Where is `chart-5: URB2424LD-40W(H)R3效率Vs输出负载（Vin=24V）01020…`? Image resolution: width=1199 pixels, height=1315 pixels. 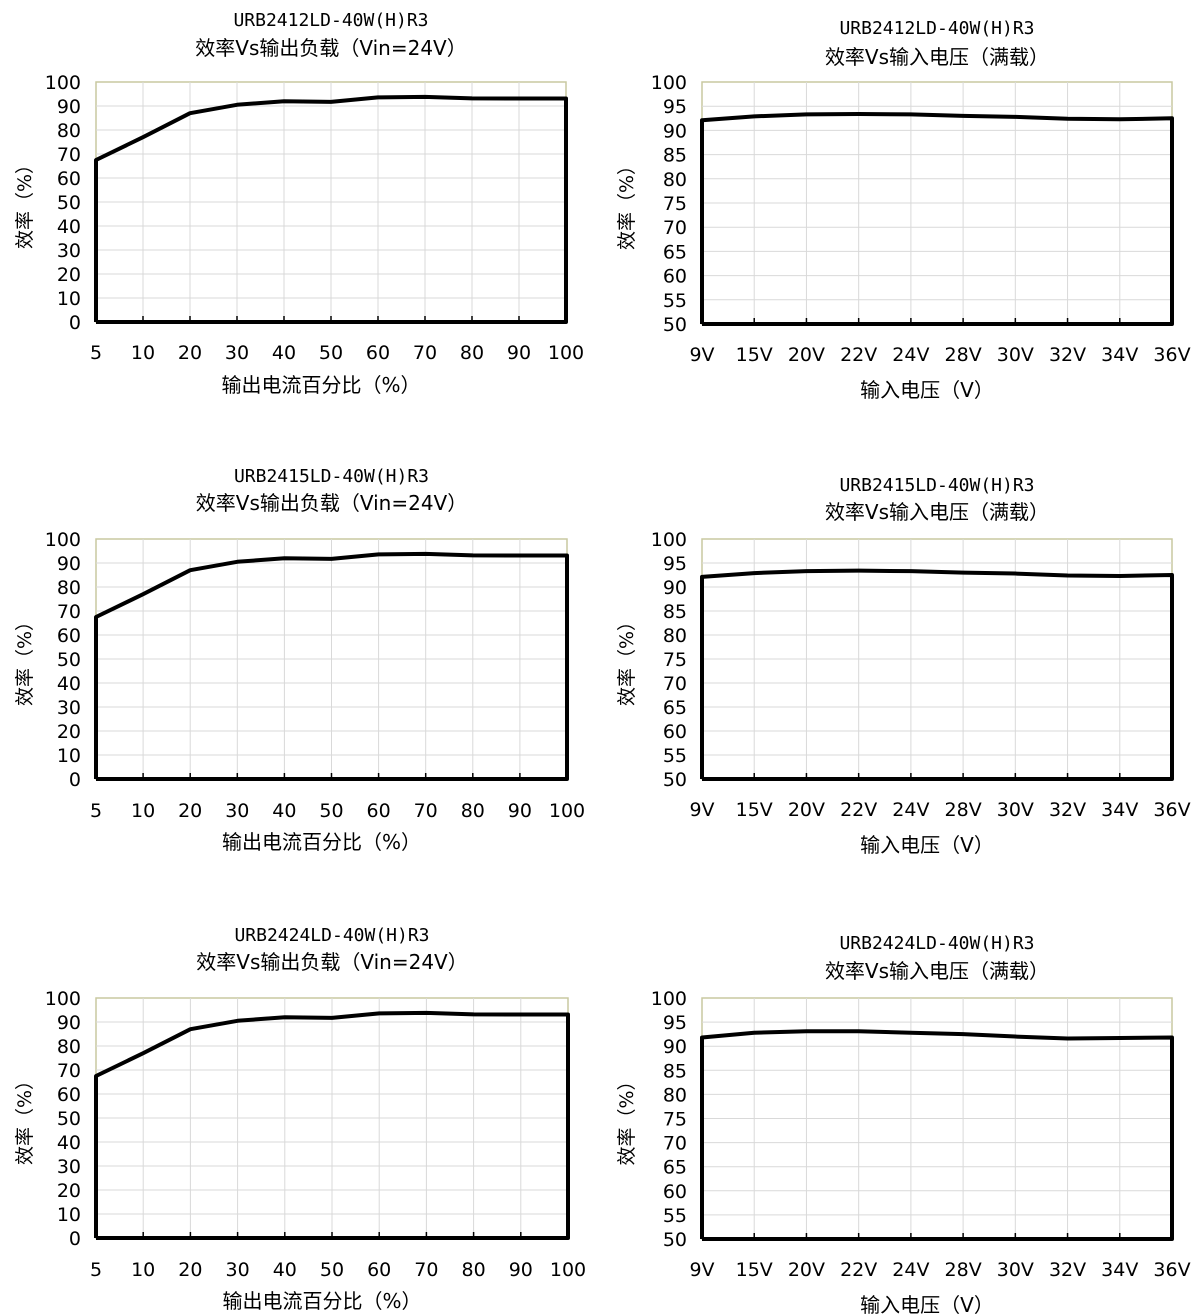 chart-5: URB2424LD-40W(H)R3效率Vs输出负载（Vin=24V）01020… is located at coordinates (300, 1119).